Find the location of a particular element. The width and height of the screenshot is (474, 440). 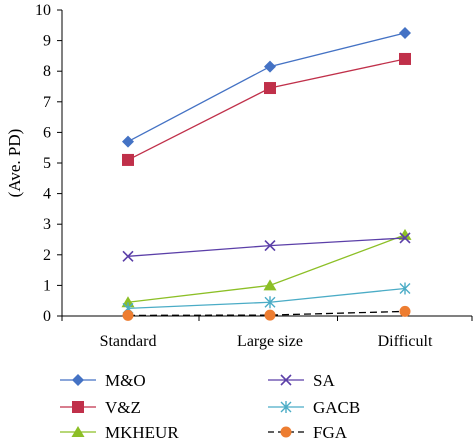

legend-label: V&Z is located at coordinates (123, 407).